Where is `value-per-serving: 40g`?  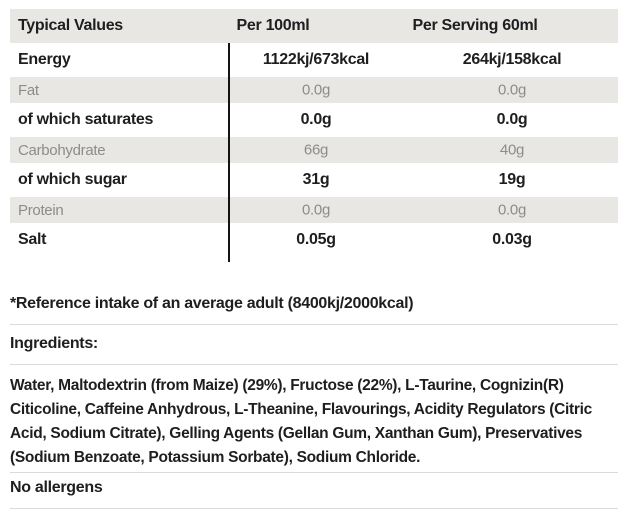 value-per-serving: 40g is located at coordinates (512, 150).